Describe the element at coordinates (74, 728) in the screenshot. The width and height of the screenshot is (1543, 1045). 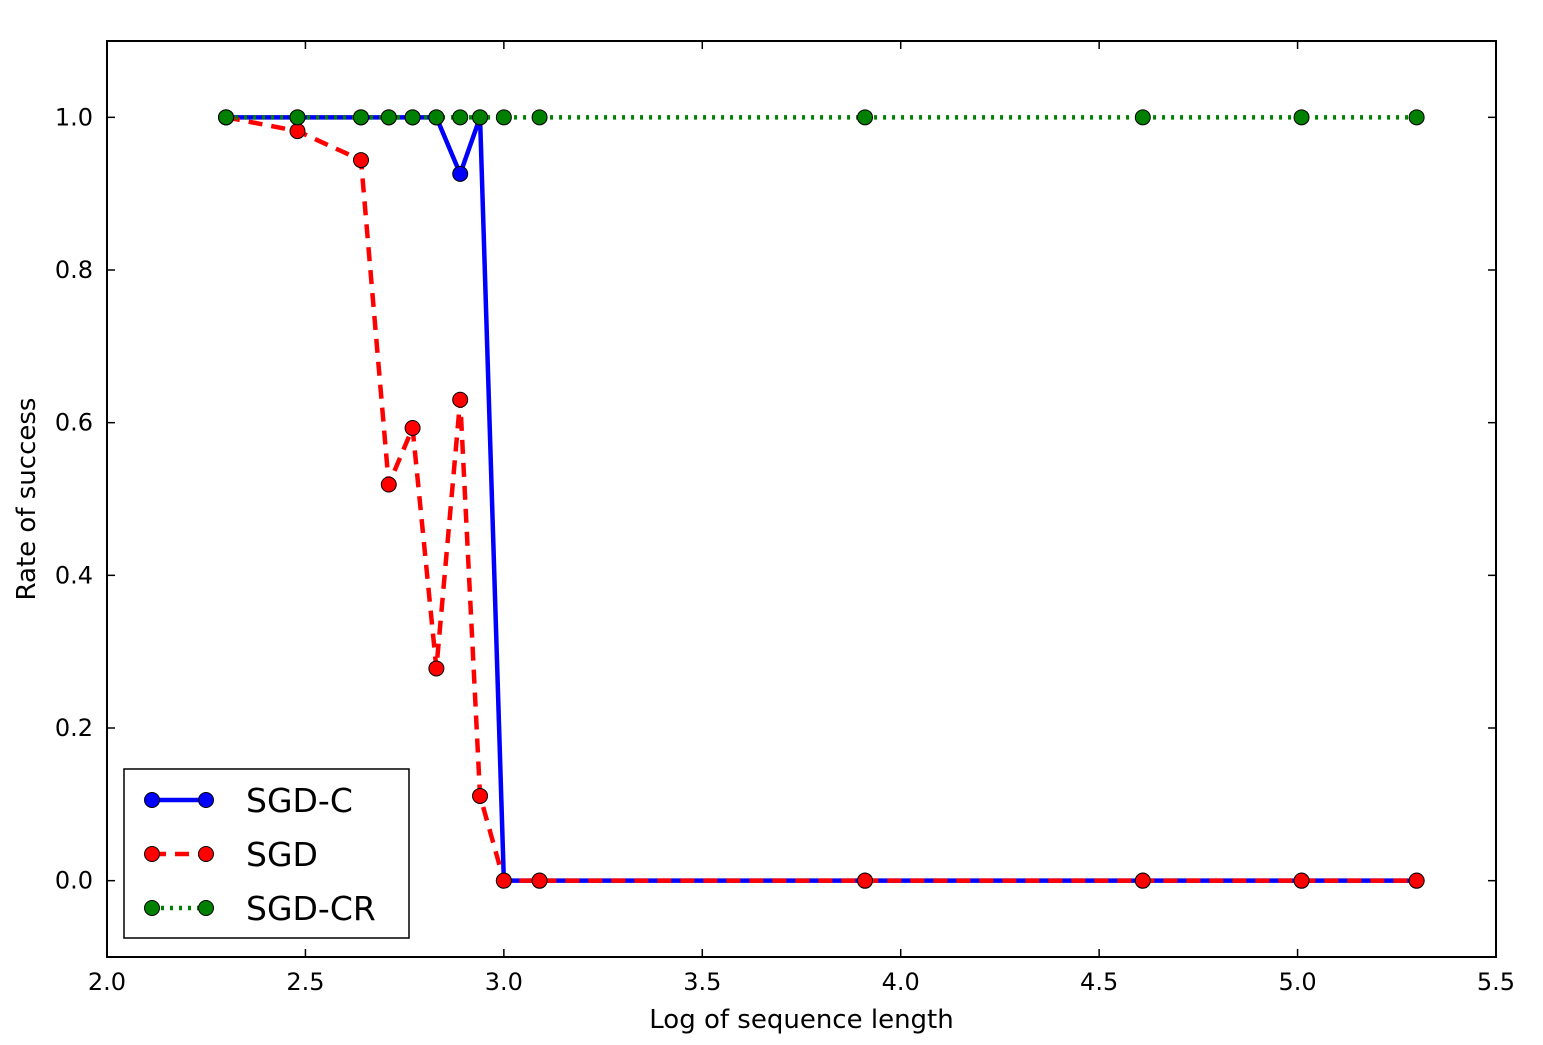
I see `y-tick-label: 0.2` at that location.